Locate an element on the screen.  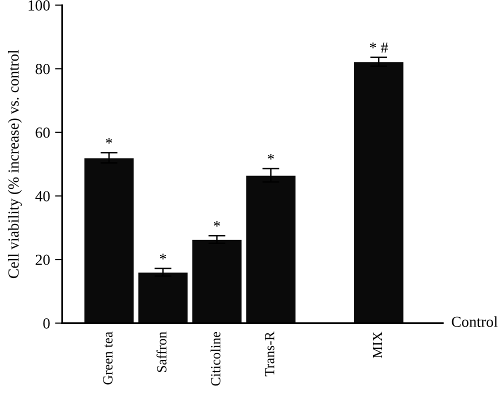
y-axis-title: Cell viability (% increase) vs. control is located at coordinates (15, 164).